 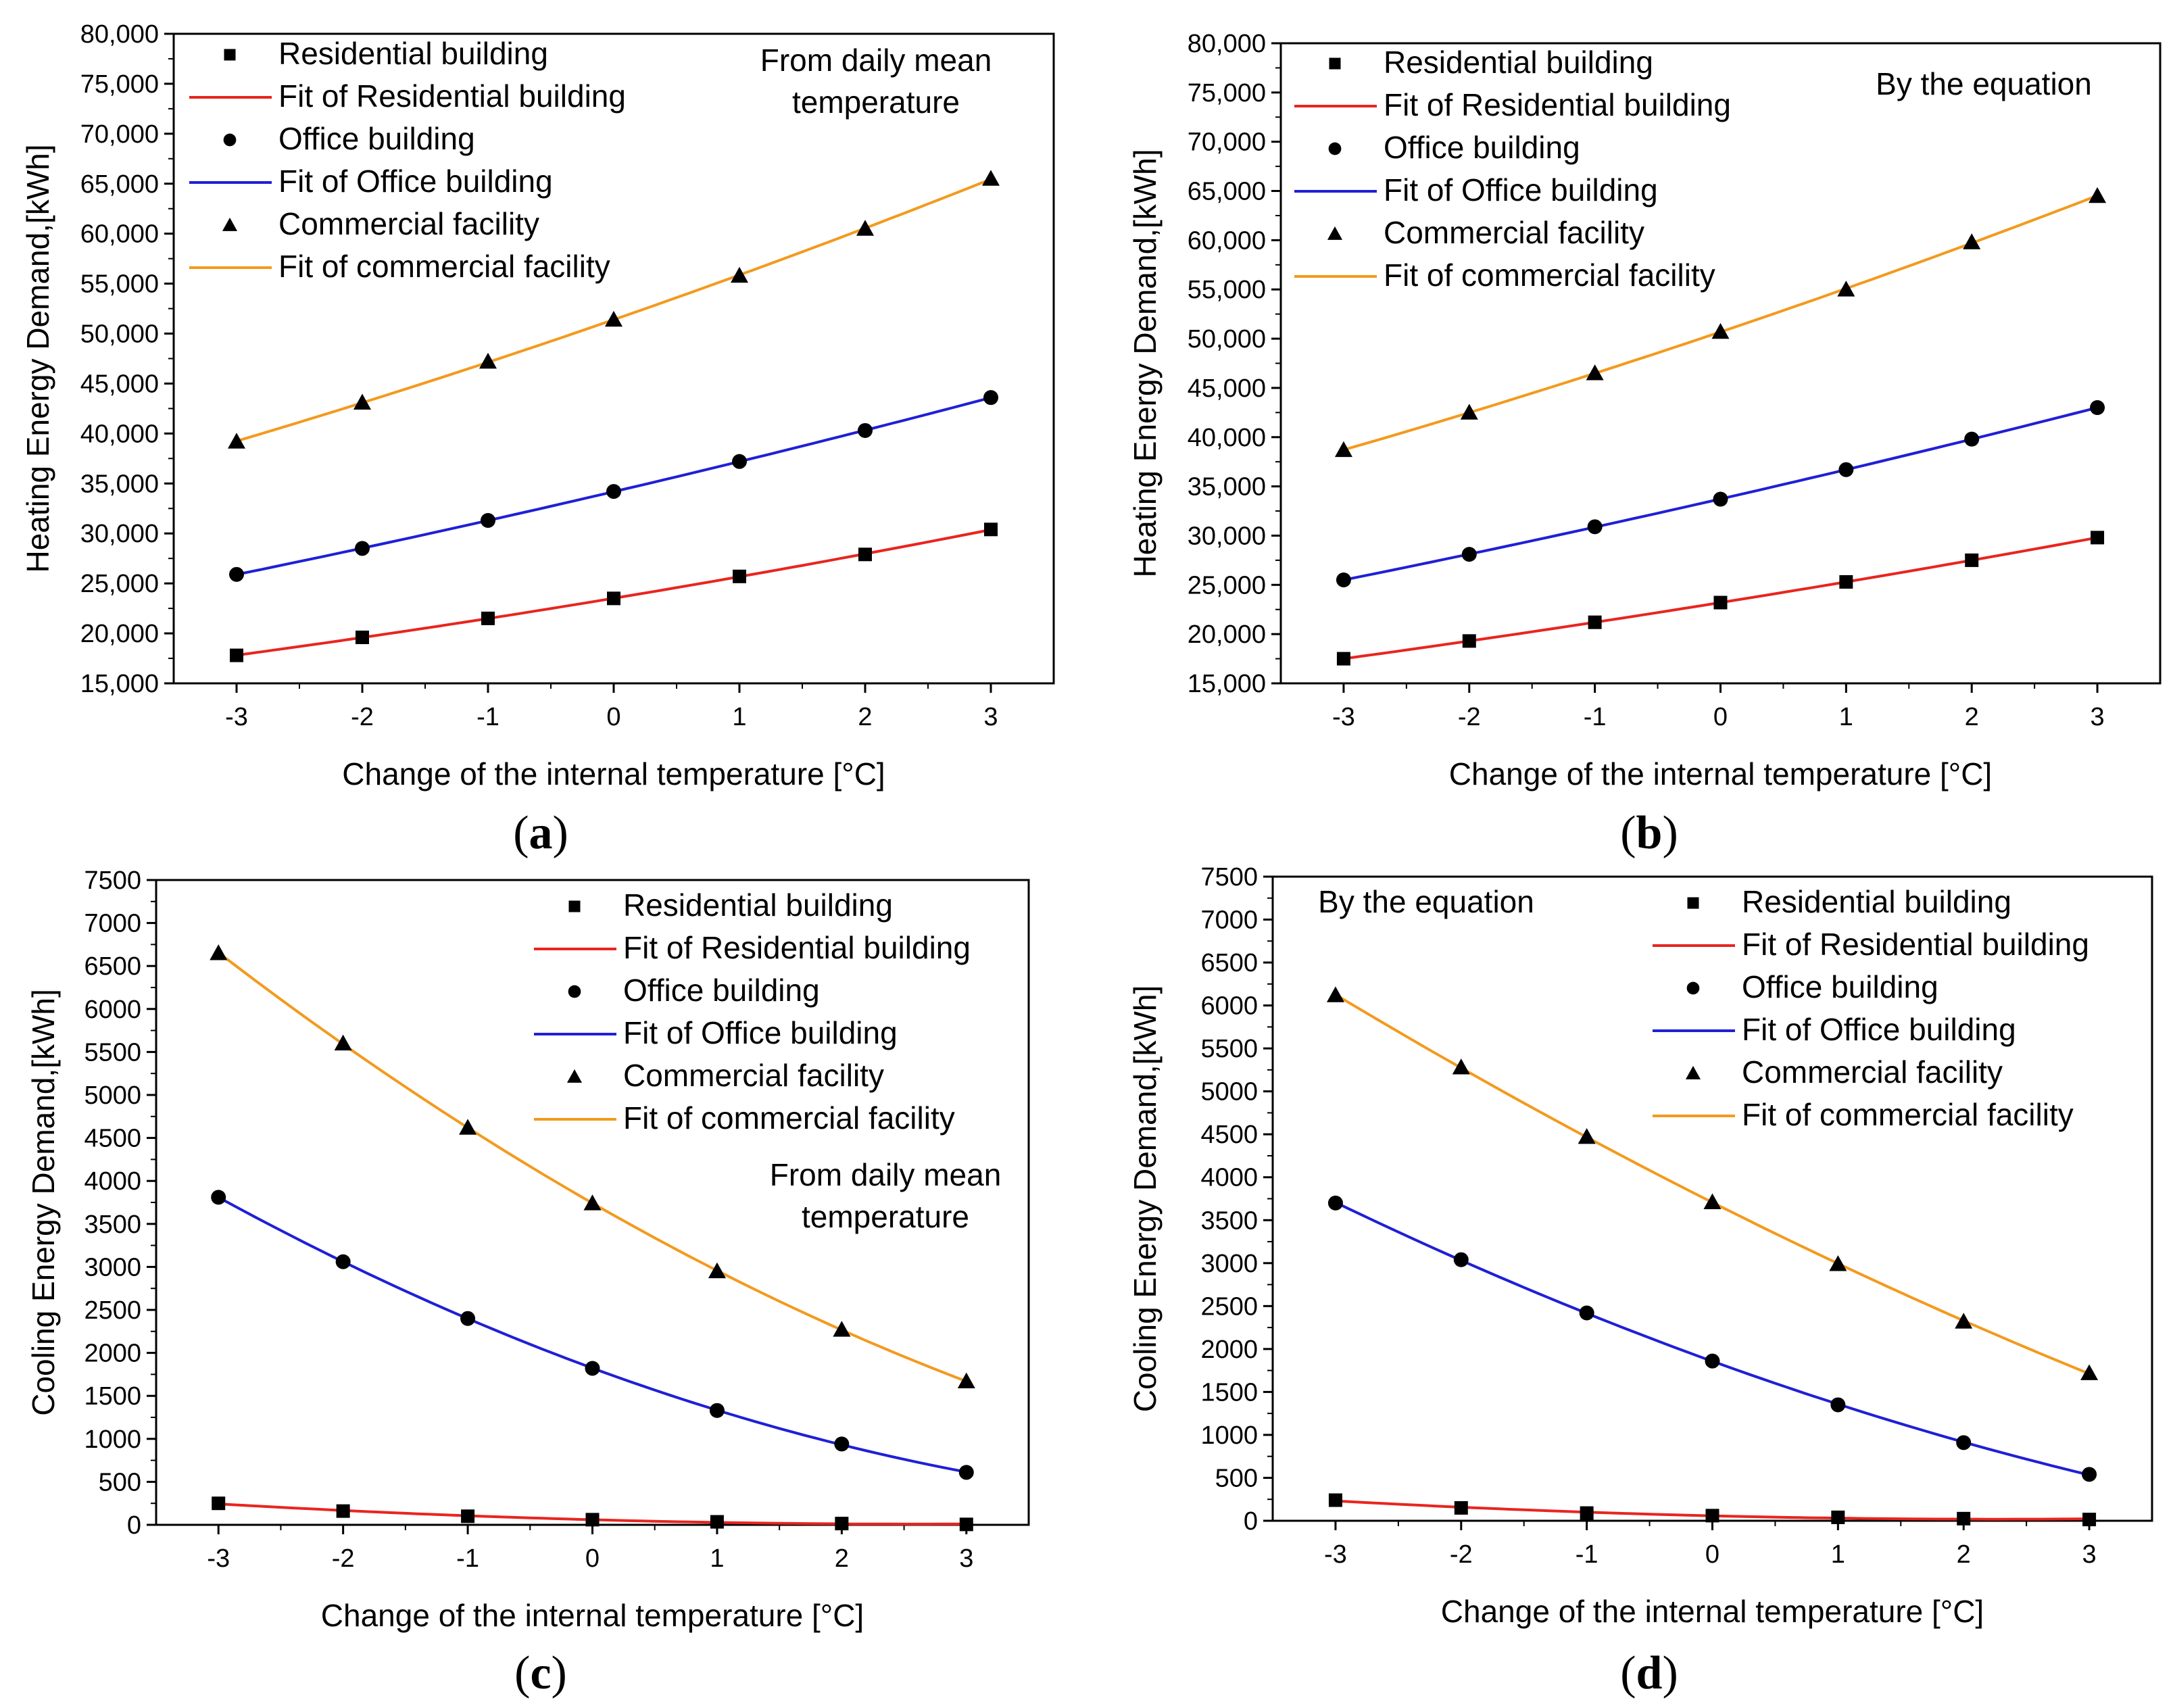 I want to click on panel-label: (a), so click(x=540, y=833).